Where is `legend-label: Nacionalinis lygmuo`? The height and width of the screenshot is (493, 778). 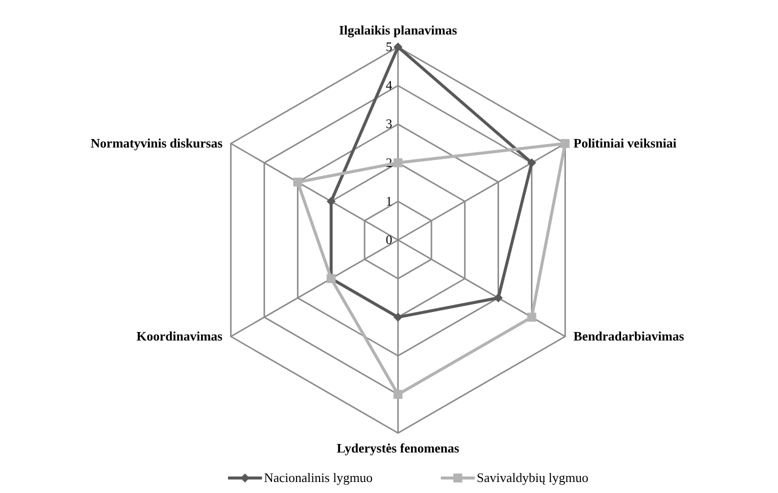
legend-label: Nacionalinis lygmuo is located at coordinates (318, 477).